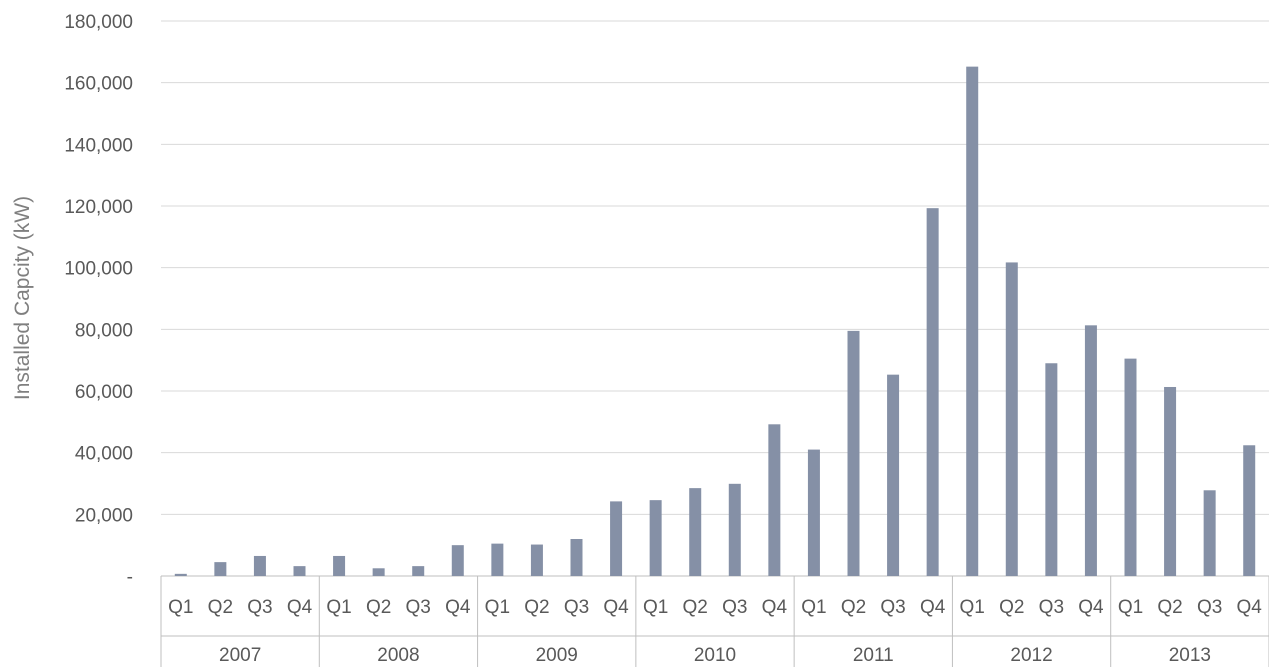 Image resolution: width=1269 pixels, height=672 pixels. What do you see at coordinates (1031, 655) in the screenshot?
I see `x-tick-label-year: 2012` at bounding box center [1031, 655].